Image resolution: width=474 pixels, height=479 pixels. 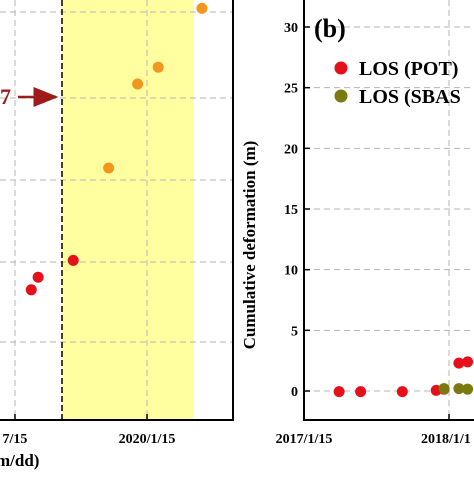 What do you see at coordinates (81, 417) in the screenshot?
I see `left-x-ticks` at bounding box center [81, 417].